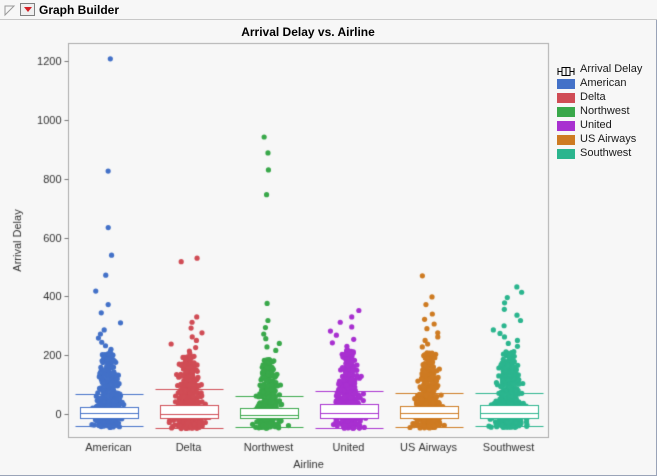 The image size is (657, 476). I want to click on legend-label: US Airways, so click(608, 139).